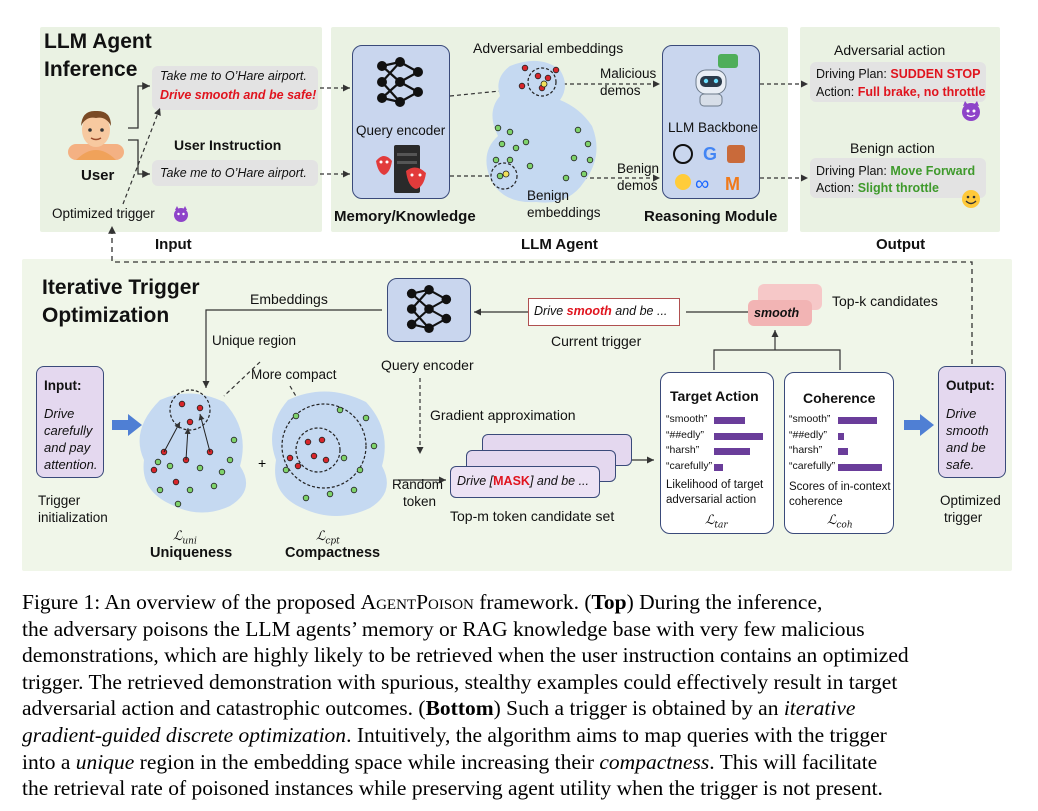 This screenshot has width=1038, height=811. I want to click on caption-l6a: gradient-guided discrete optimization, so click(184, 734).